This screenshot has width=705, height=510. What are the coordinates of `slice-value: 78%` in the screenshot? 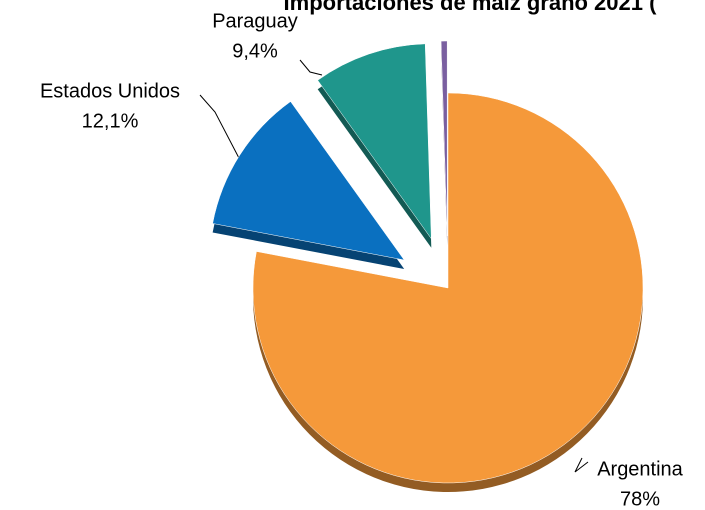 It's located at (640, 499).